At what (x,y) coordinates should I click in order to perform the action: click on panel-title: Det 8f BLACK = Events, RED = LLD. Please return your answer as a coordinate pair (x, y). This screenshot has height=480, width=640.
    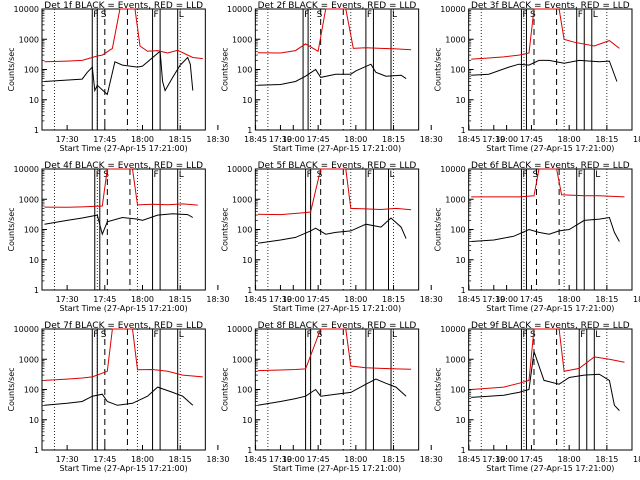
    Looking at the image, I should click on (337, 326).